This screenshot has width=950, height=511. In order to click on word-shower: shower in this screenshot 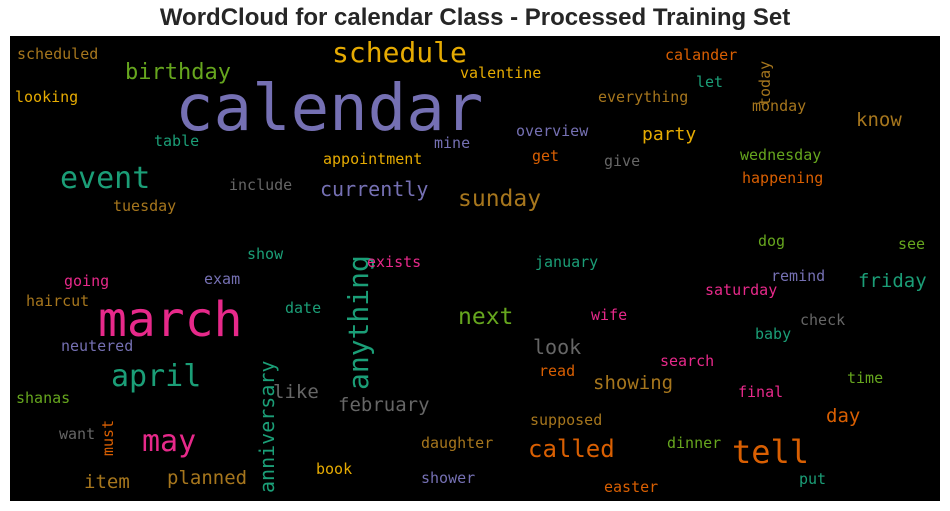, I will do `click(448, 478)`.